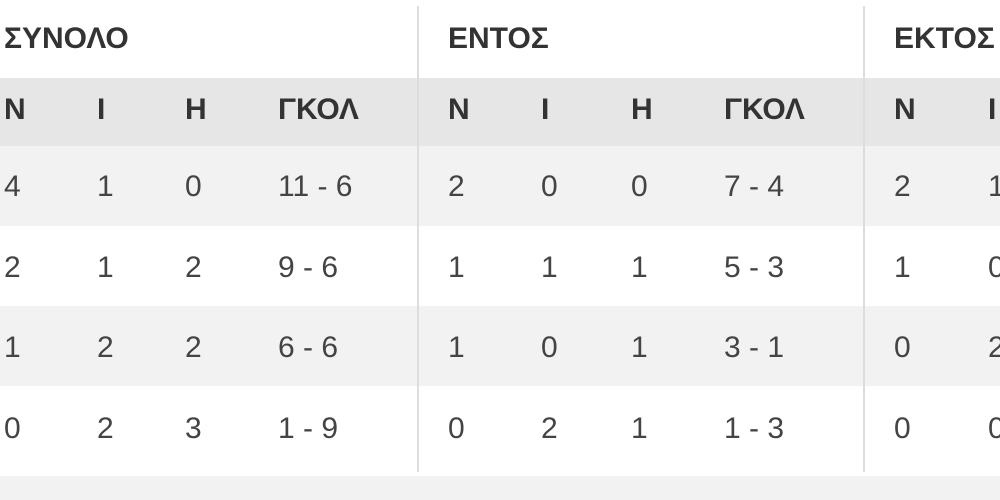  What do you see at coordinates (500, 112) in the screenshot?
I see `column-header-row` at bounding box center [500, 112].